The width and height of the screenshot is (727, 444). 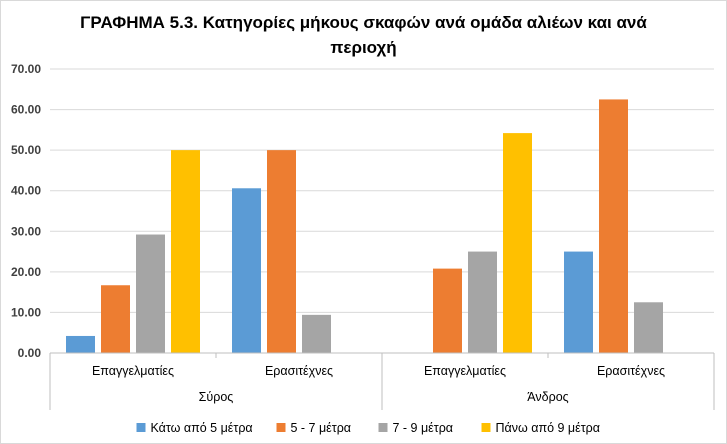 I want to click on chart-title-line-2: περιοχή, so click(x=363, y=47).